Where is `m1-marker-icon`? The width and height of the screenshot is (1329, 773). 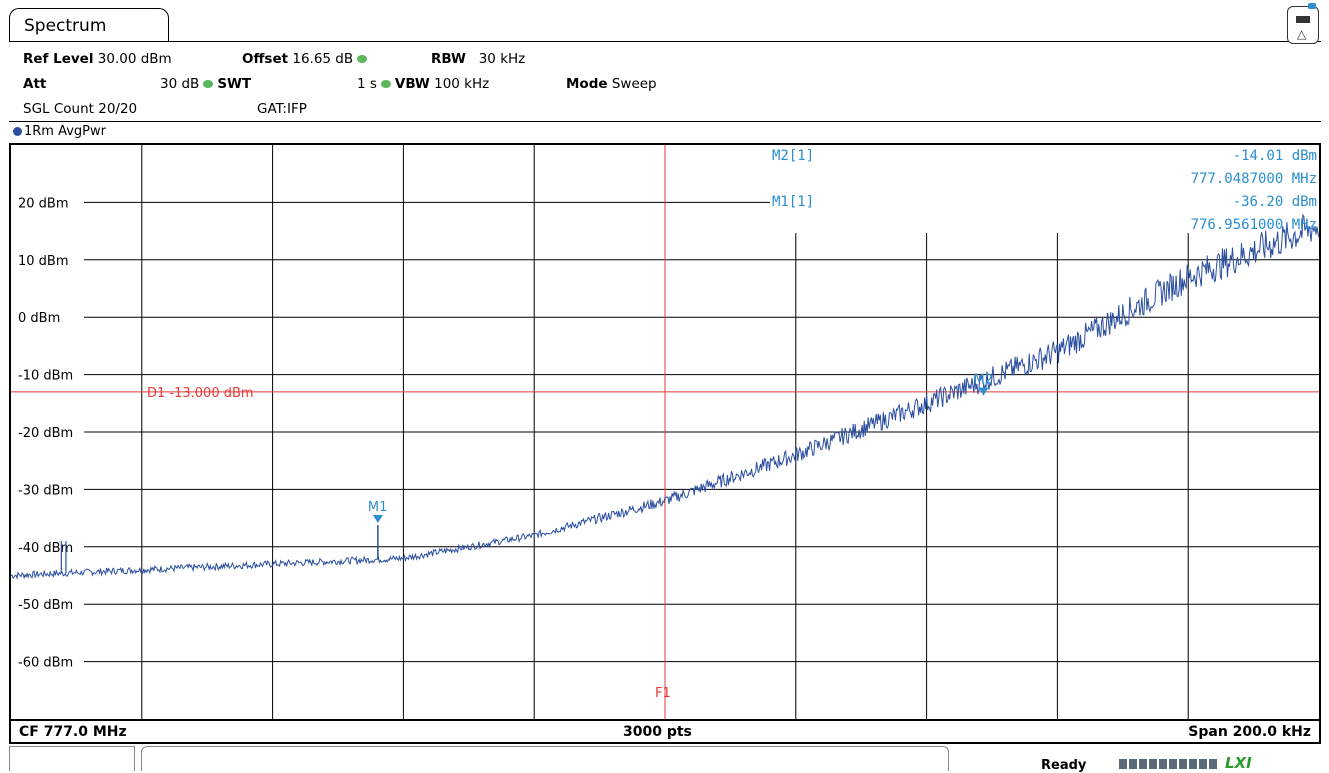 m1-marker-icon is located at coordinates (377, 518).